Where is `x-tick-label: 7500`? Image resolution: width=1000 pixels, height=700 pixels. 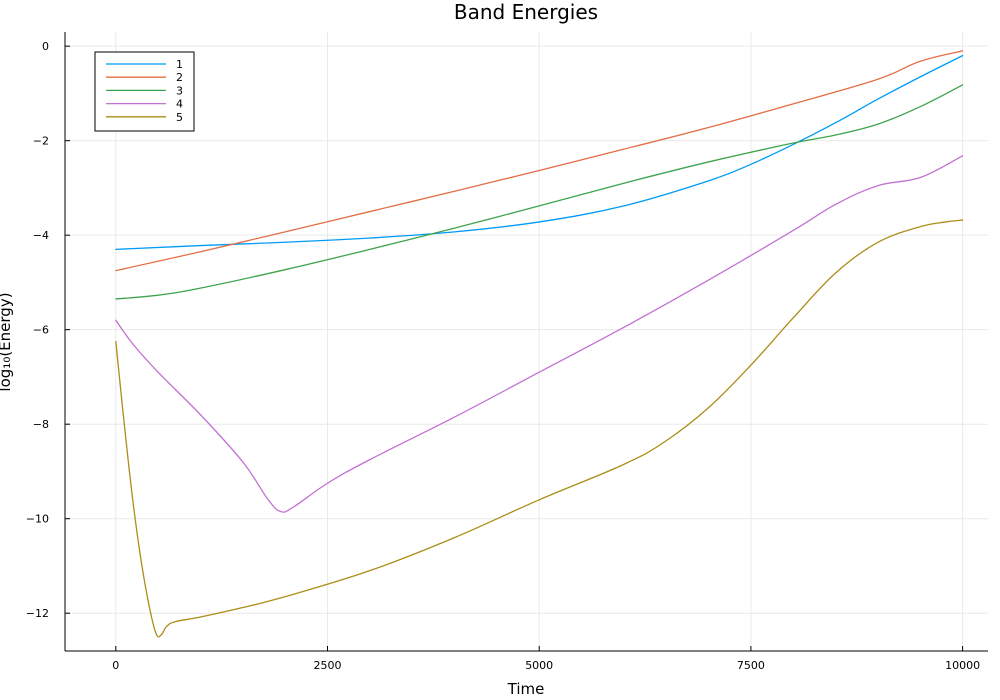 x-tick-label: 7500 is located at coordinates (751, 665).